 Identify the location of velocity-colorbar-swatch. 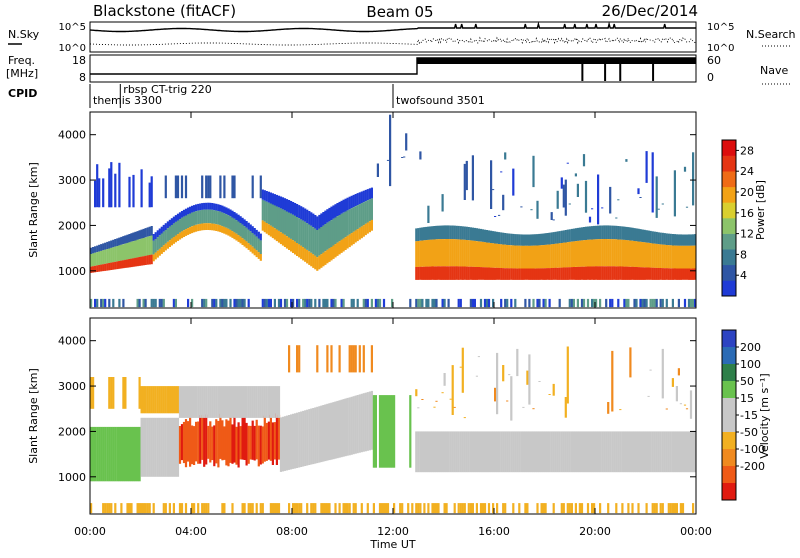
(729, 356).